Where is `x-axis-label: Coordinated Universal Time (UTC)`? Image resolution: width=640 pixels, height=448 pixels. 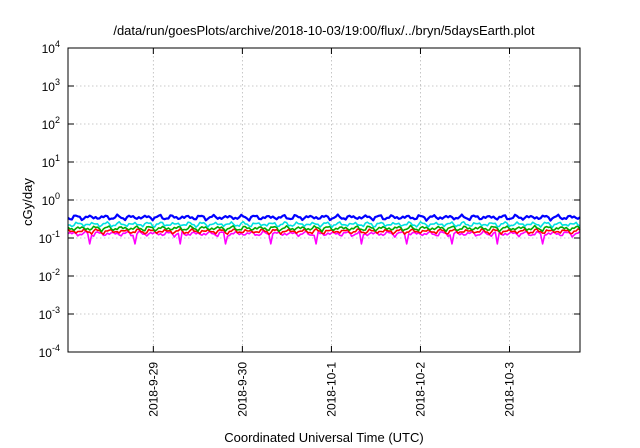
x-axis-label: Coordinated Universal Time (UTC) is located at coordinates (323, 437).